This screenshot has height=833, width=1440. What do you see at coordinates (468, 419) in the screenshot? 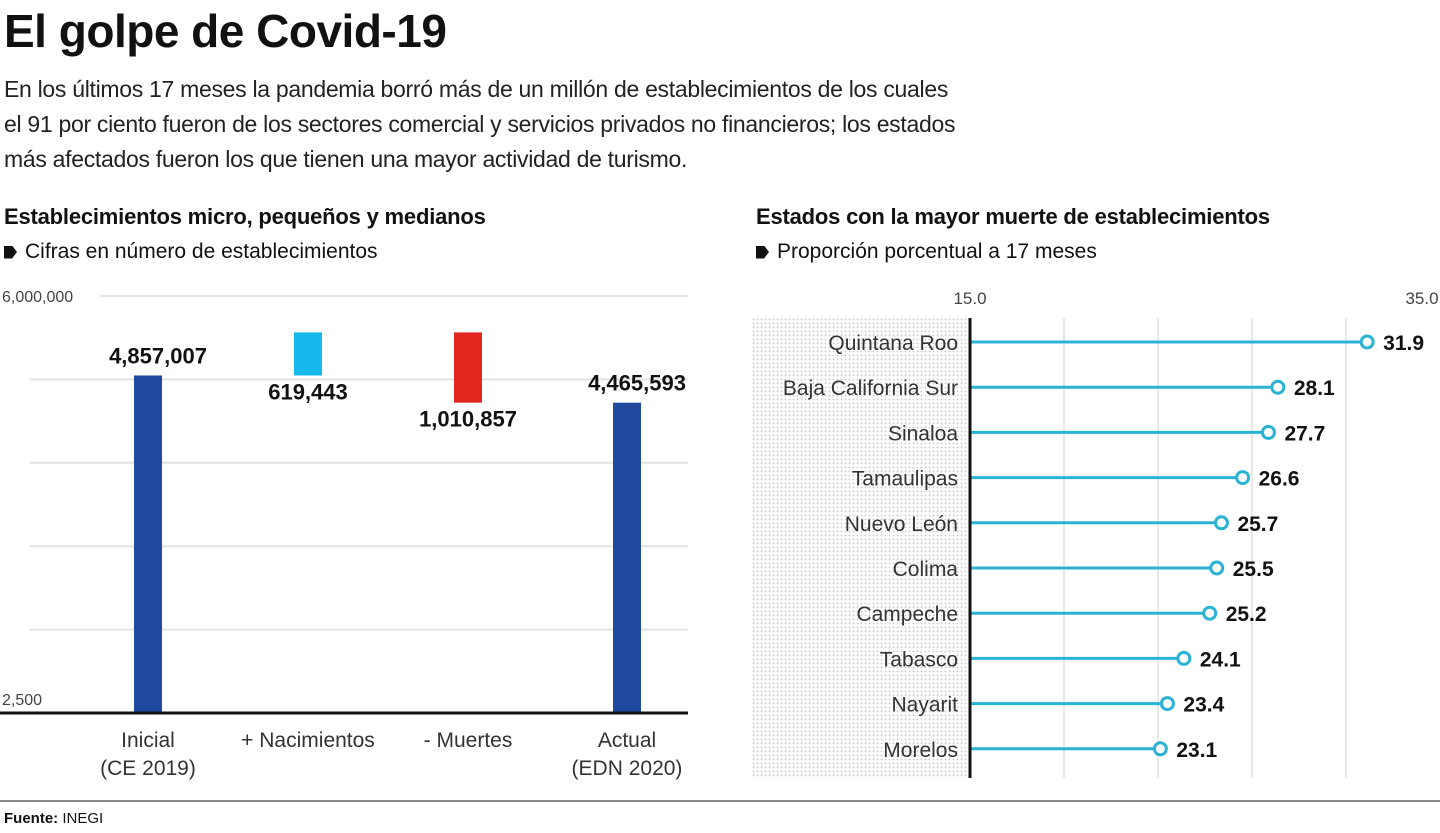
I see `data-label: 1,010,857` at bounding box center [468, 419].